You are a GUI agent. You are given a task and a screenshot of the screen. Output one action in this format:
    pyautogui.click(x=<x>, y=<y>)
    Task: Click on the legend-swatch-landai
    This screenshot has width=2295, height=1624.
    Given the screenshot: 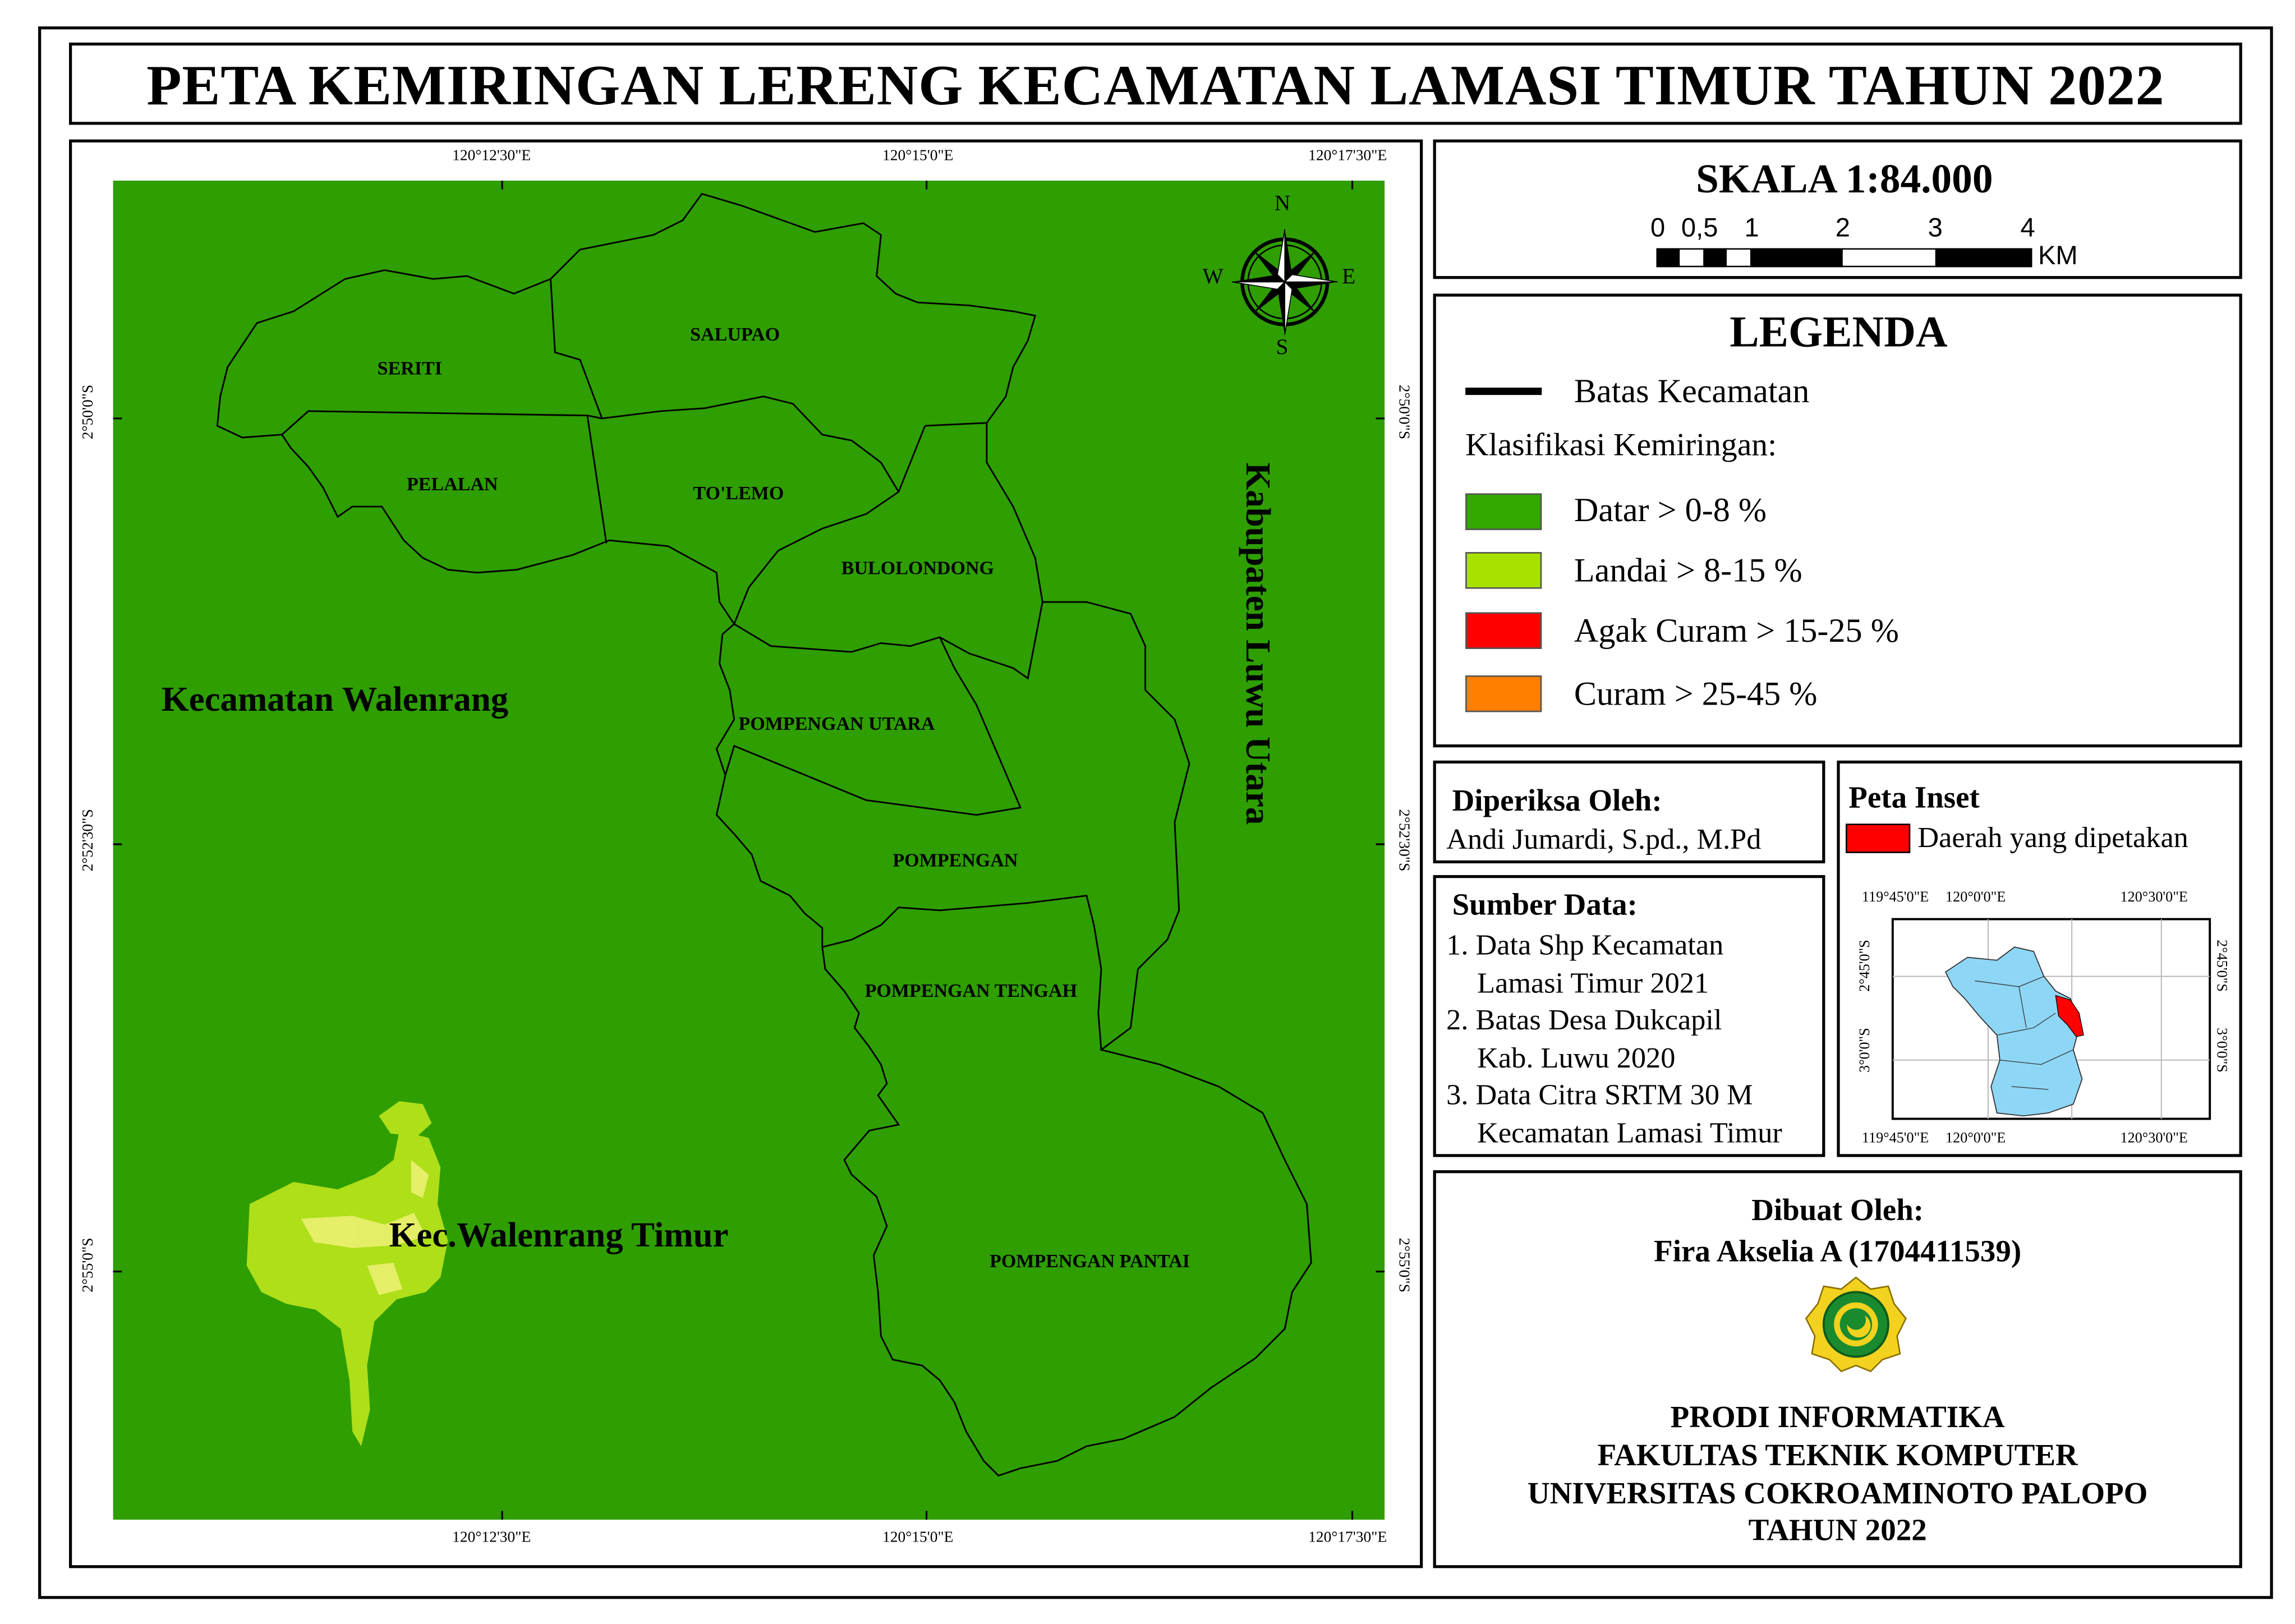 What is the action you would take?
    pyautogui.click(x=1504, y=570)
    